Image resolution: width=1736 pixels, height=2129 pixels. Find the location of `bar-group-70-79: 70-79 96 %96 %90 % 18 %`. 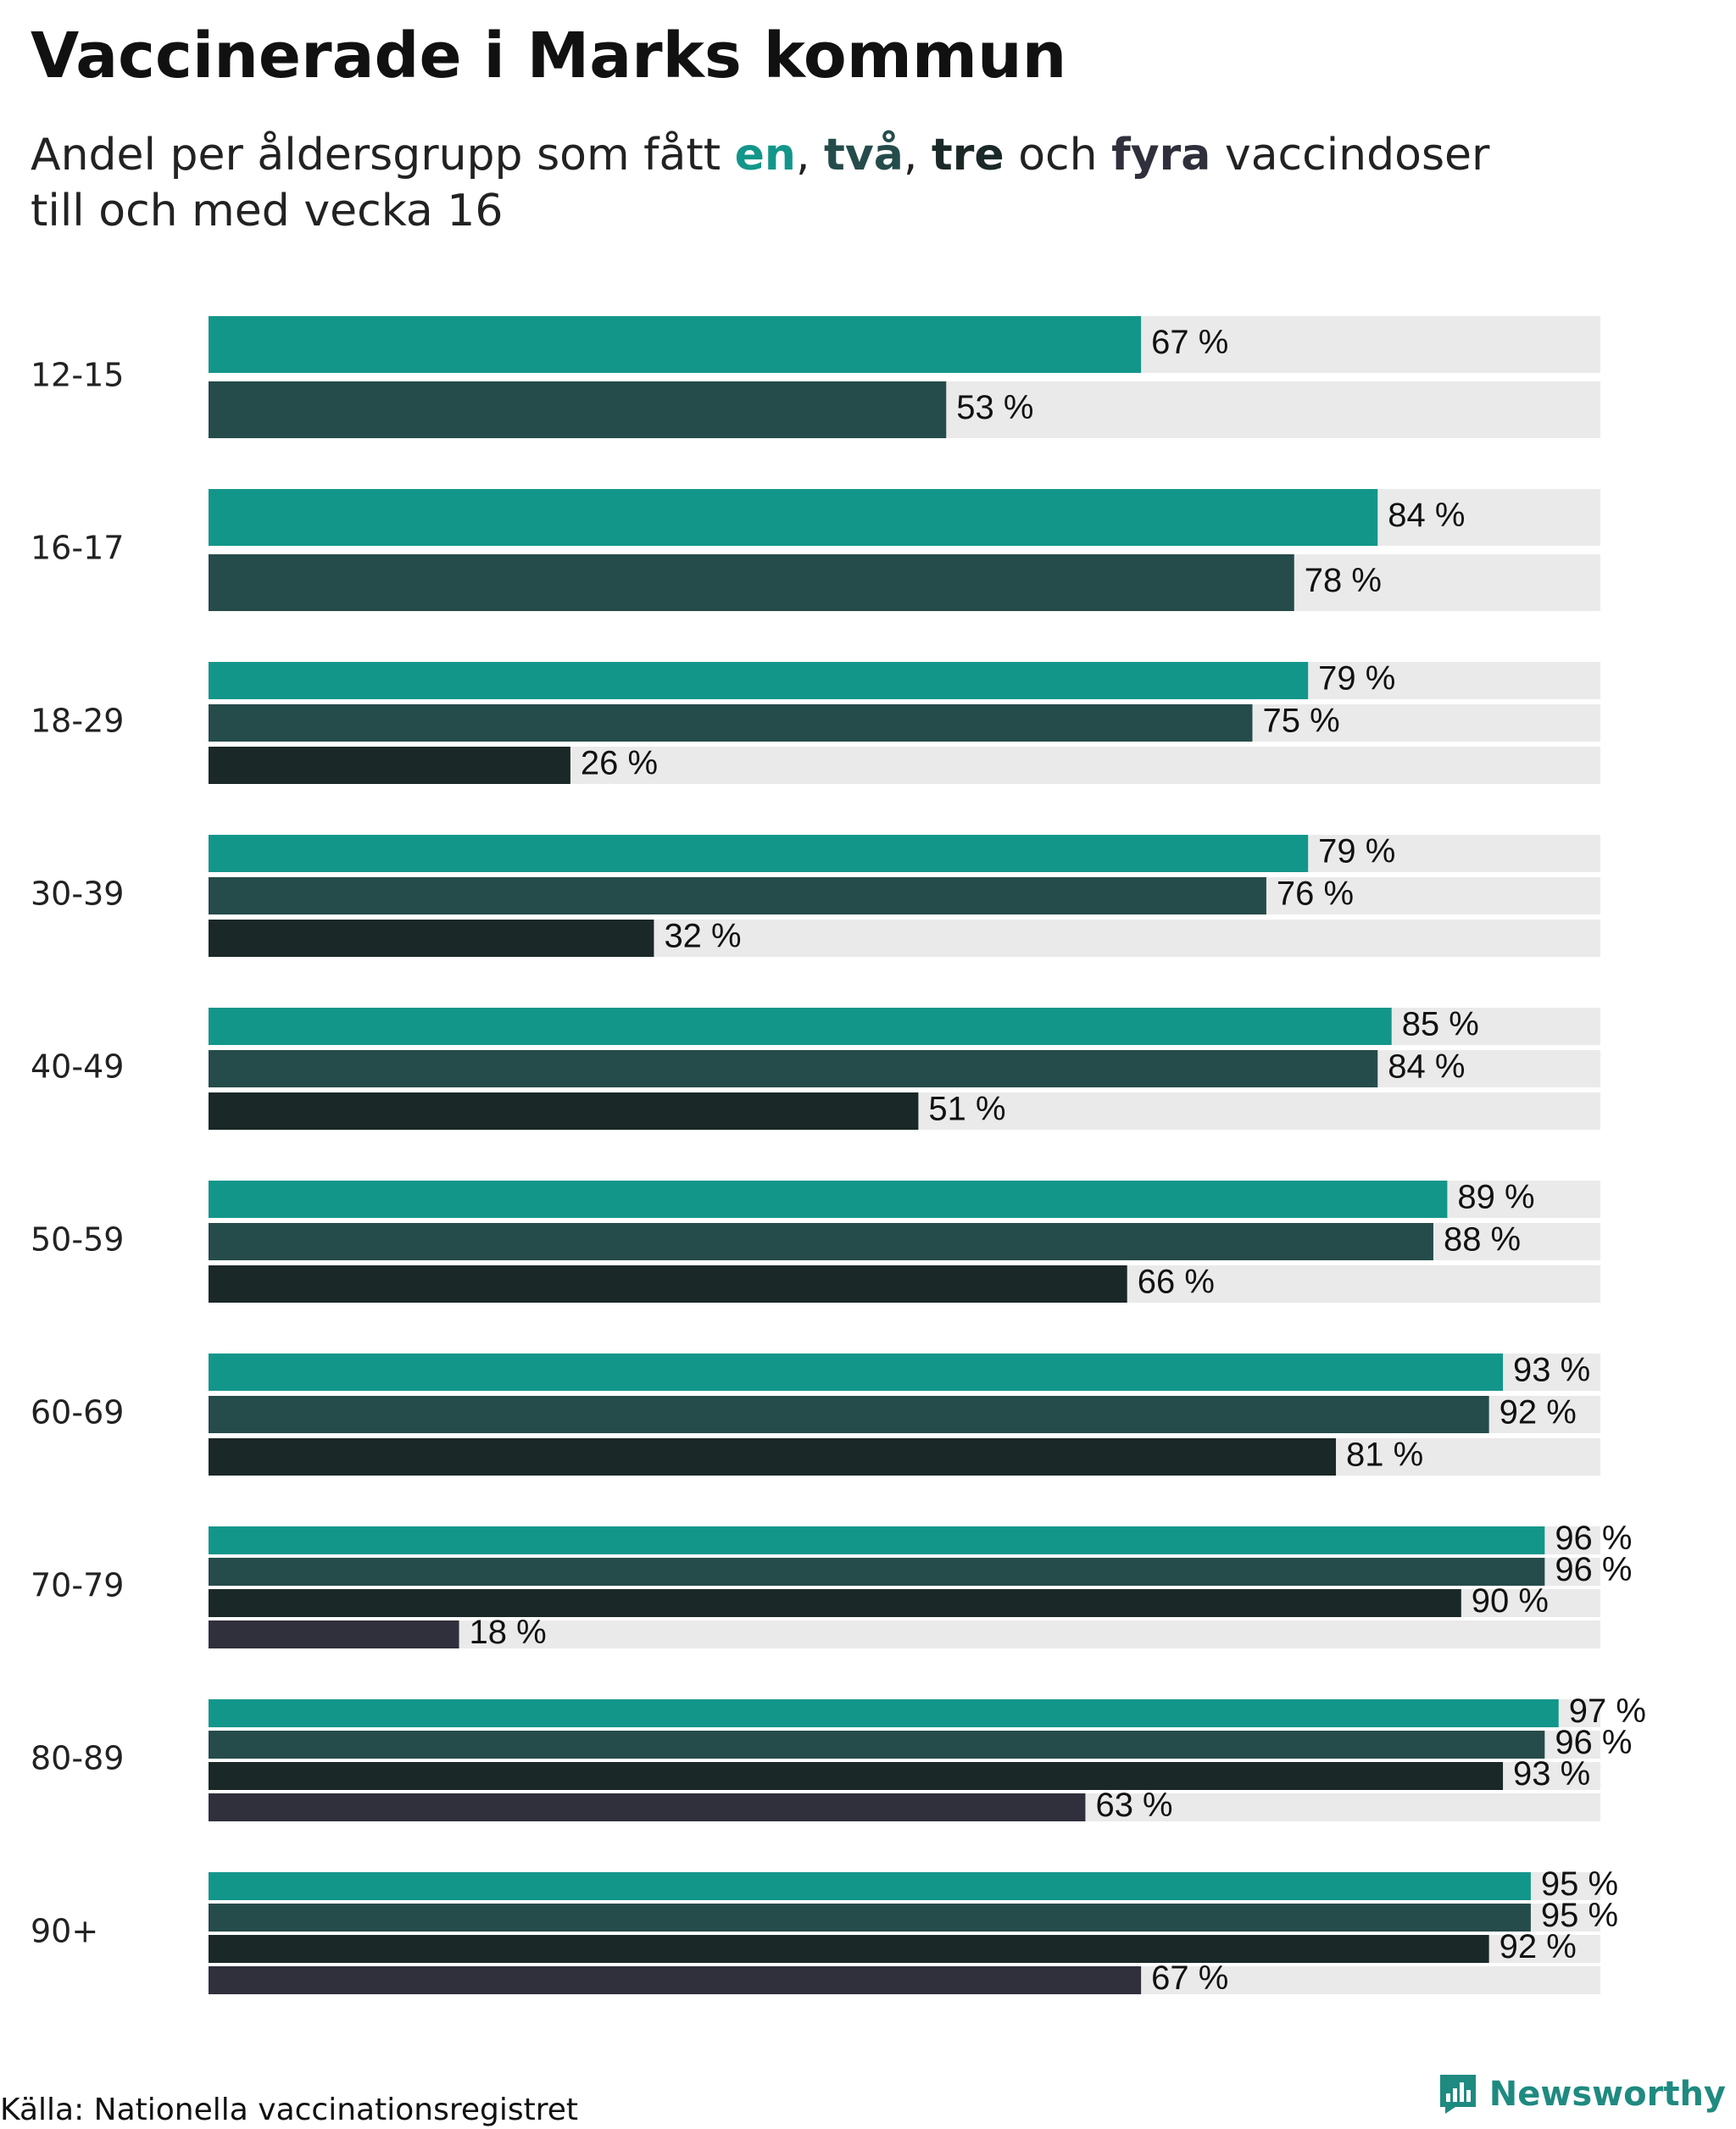

bar-group-70-79: 70-79 96 %96 %90 % 18 % is located at coordinates (831, 1585).